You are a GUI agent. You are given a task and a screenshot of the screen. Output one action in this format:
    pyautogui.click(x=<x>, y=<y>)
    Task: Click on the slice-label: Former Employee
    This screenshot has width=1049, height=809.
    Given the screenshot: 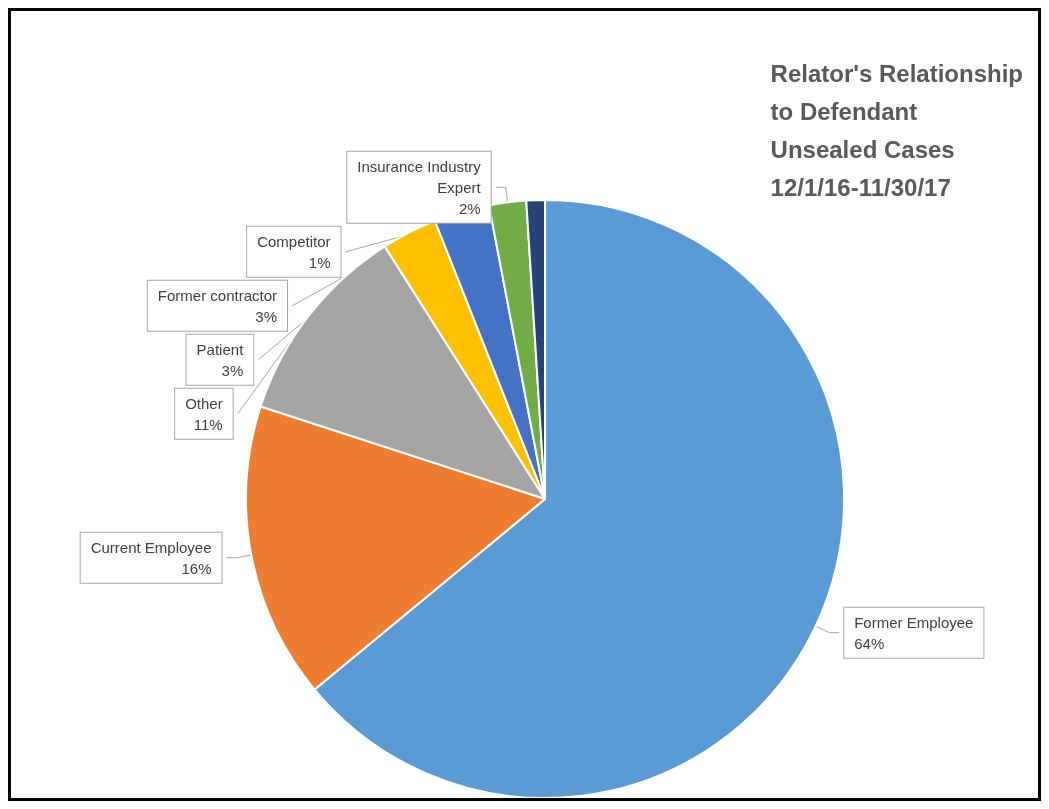 What is the action you would take?
    pyautogui.click(x=914, y=622)
    